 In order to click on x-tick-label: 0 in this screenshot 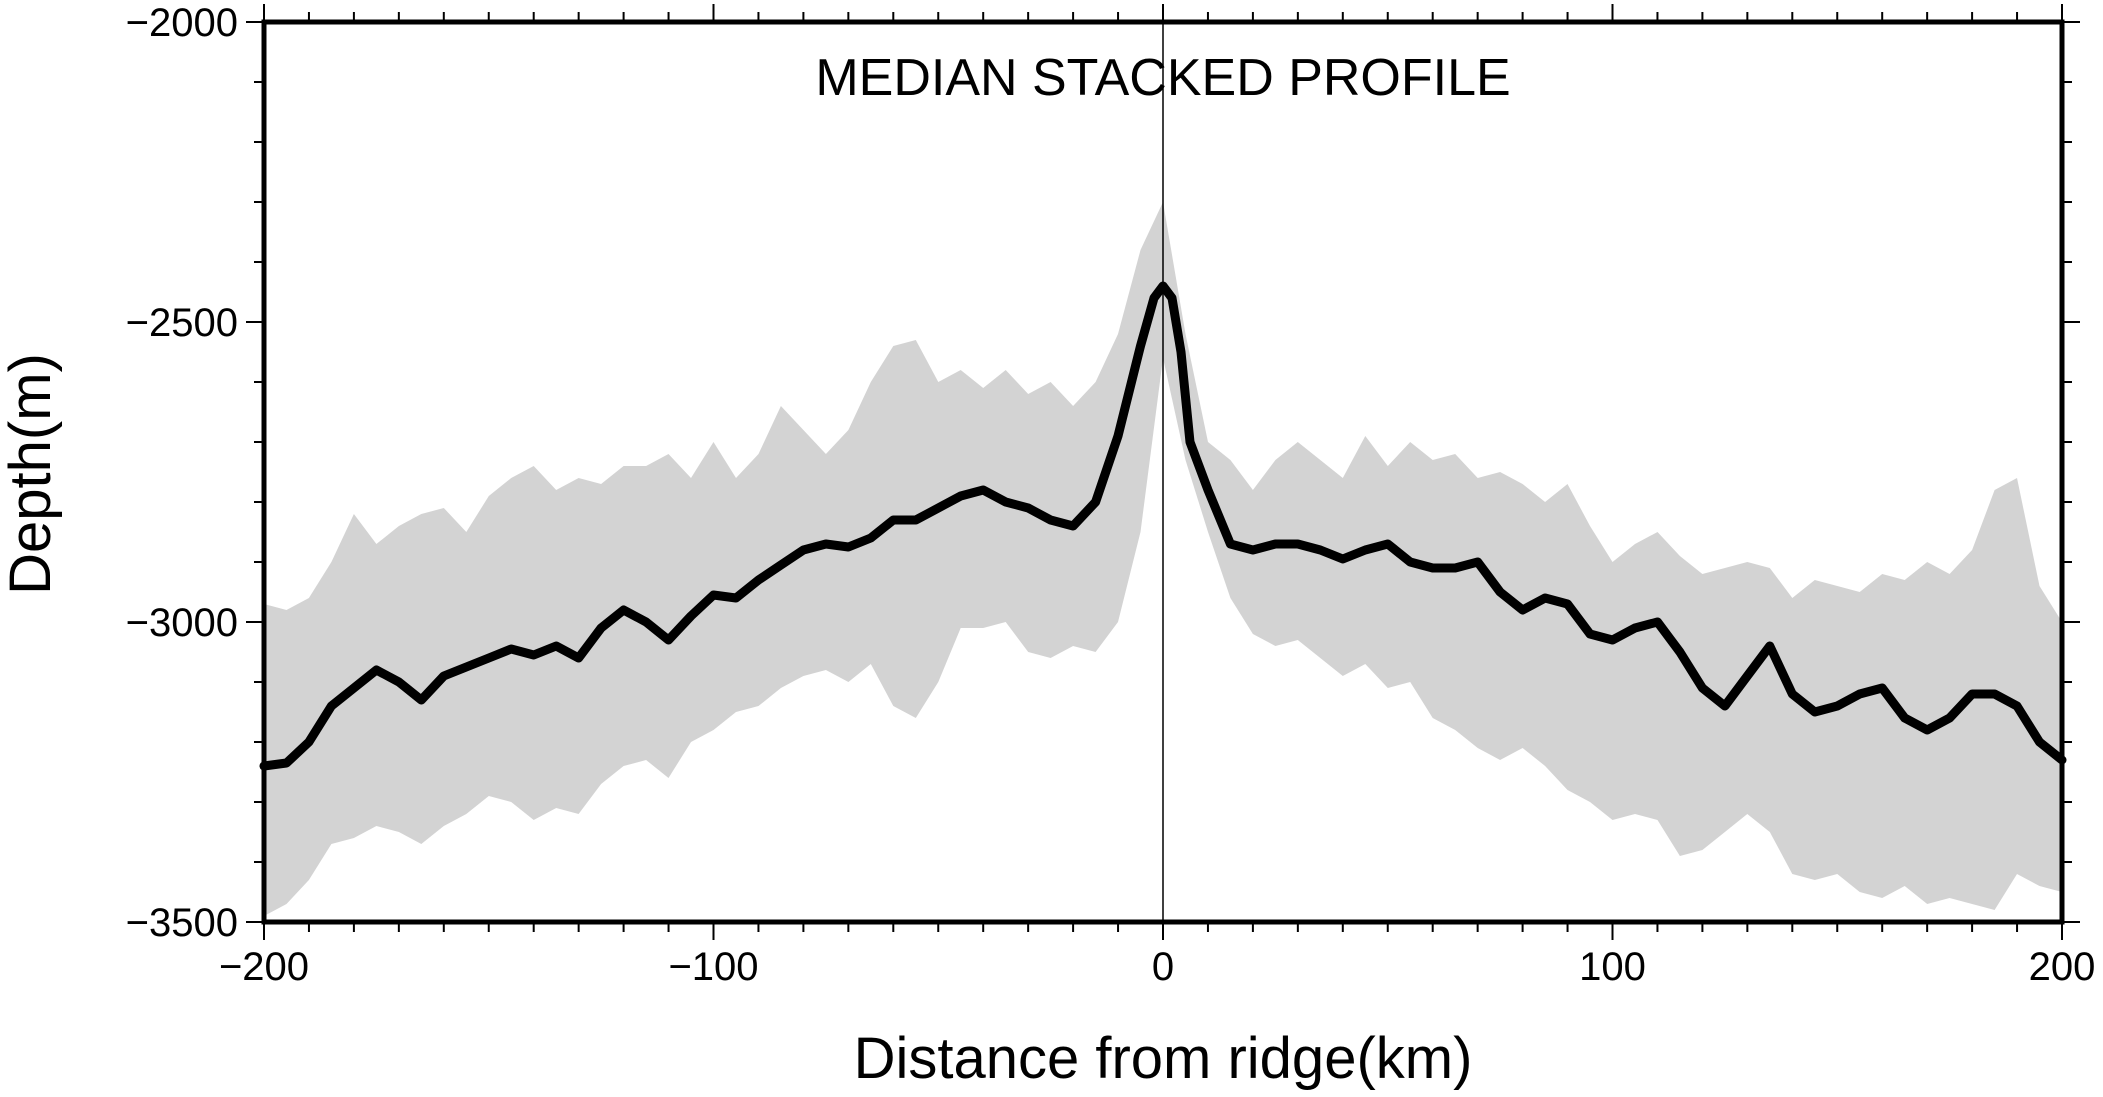, I will do `click(1163, 967)`.